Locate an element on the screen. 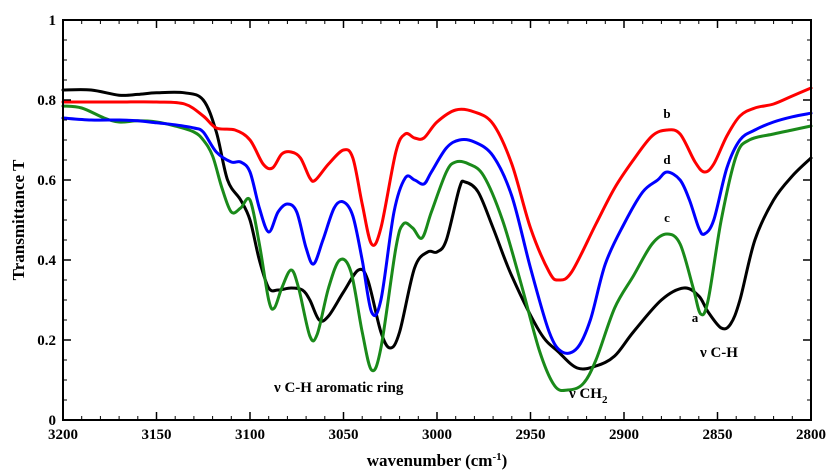 Image resolution: width=833 pixels, height=470 pixels. band-label-ch2-main: ν CH is located at coordinates (585, 394).